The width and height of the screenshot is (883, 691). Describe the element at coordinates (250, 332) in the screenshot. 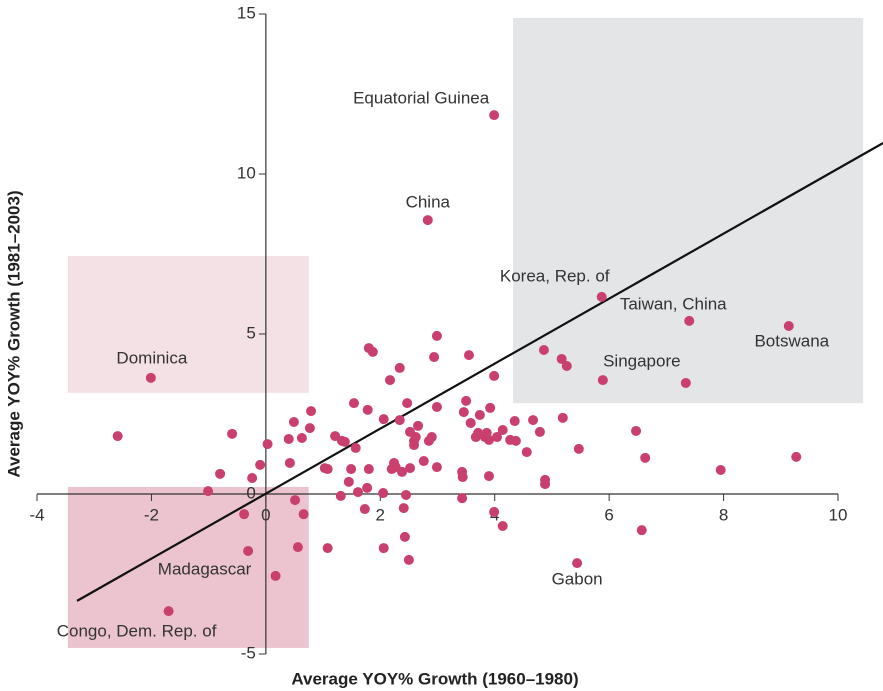

I see `y-tick-label: 5` at that location.